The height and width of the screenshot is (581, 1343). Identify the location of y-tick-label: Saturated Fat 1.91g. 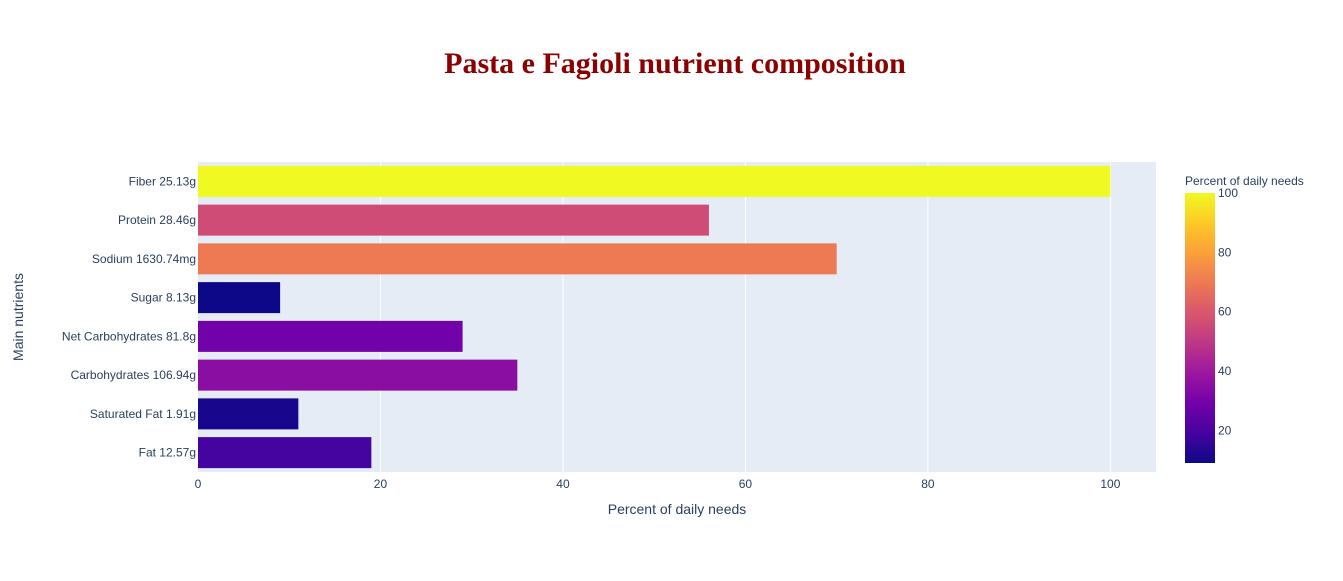
(143, 414).